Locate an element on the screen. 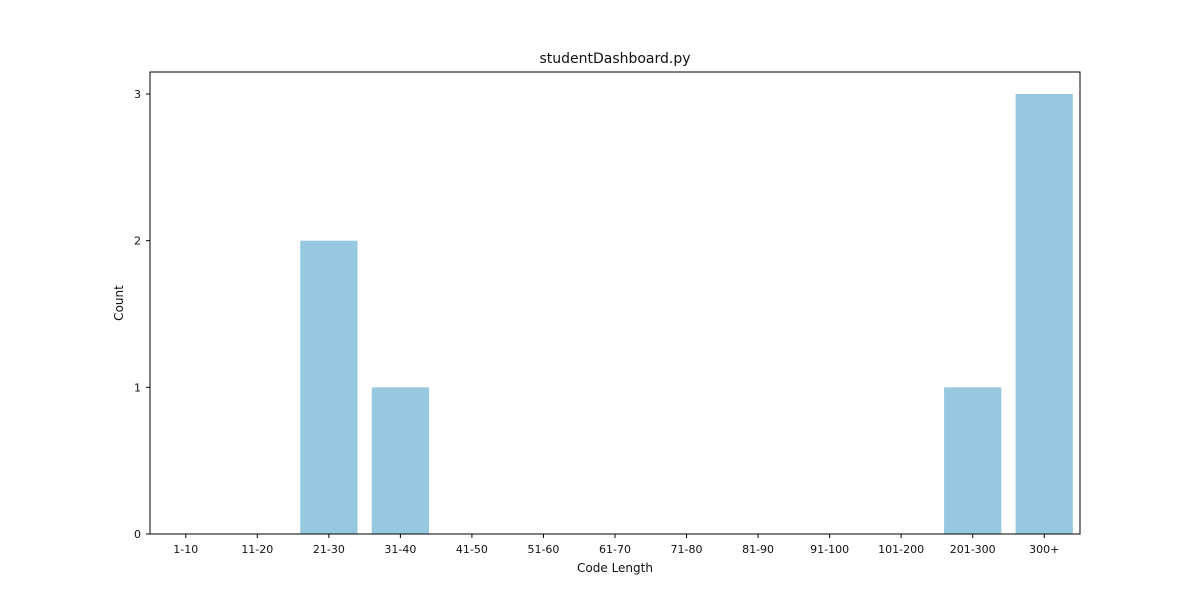 Image resolution: width=1200 pixels, height=600 pixels. x-tick-label: 11-20 is located at coordinates (257, 549).